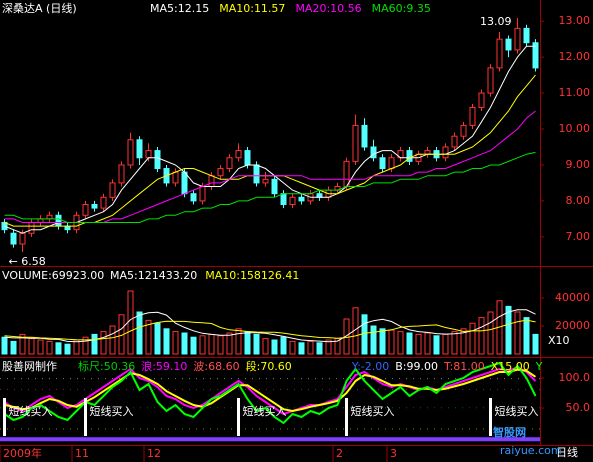 The width and height of the screenshot is (593, 462). Describe the element at coordinates (416, 366) in the screenshot. I see `indicator-legend: B:99.00` at that location.